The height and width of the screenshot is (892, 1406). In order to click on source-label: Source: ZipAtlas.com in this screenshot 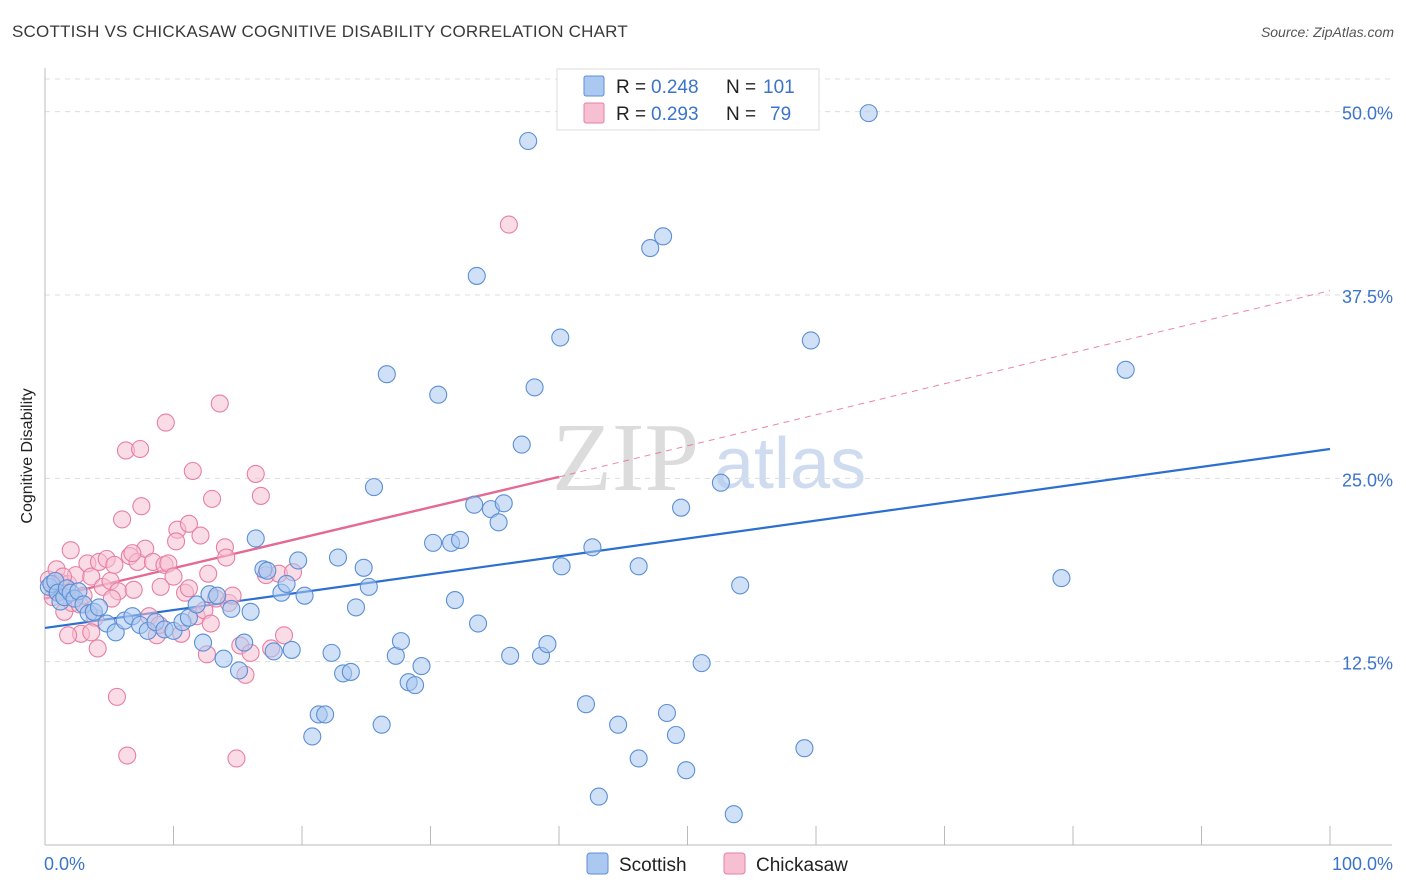, I will do `click(1327, 32)`.